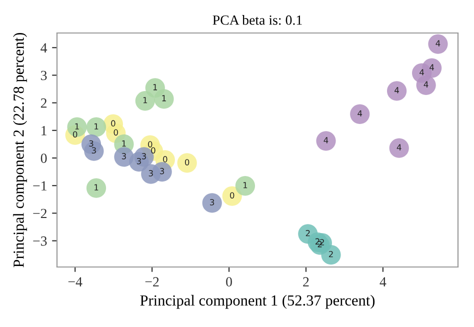  What do you see at coordinates (43, 158) in the screenshot?
I see `y-tick-label: 0` at bounding box center [43, 158].